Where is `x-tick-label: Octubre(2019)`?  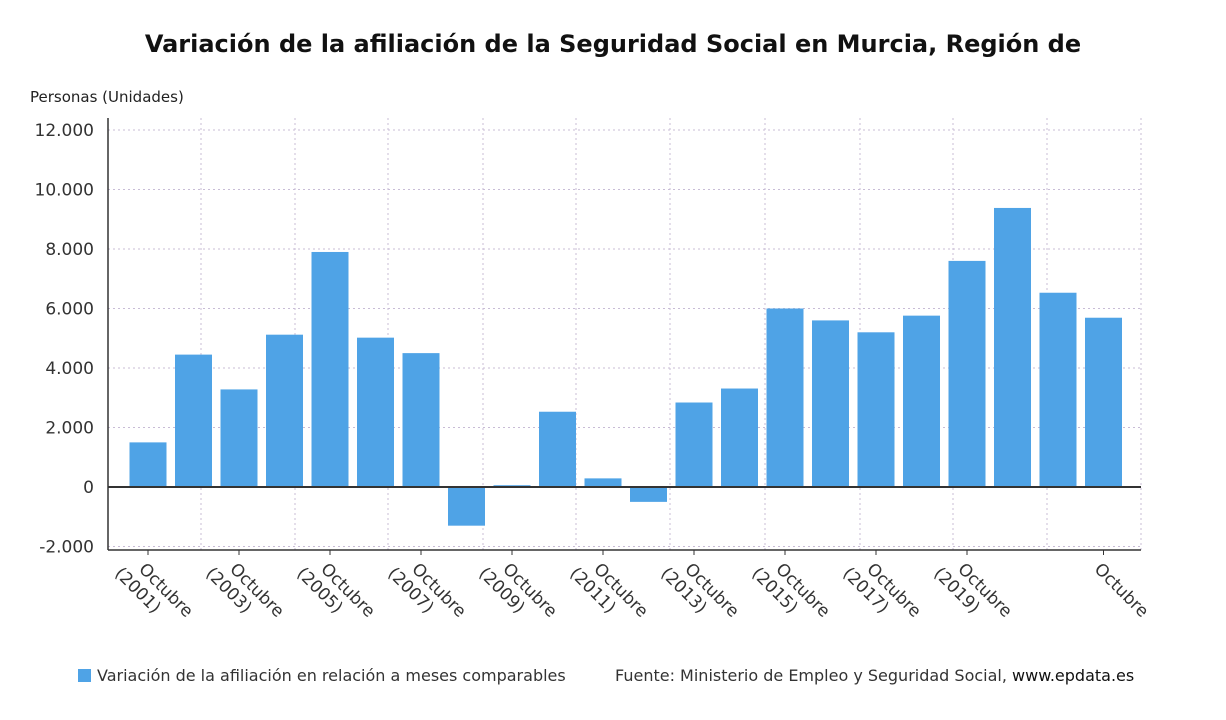
x-tick-label: Octubre(2019) is located at coordinates (972, 592).